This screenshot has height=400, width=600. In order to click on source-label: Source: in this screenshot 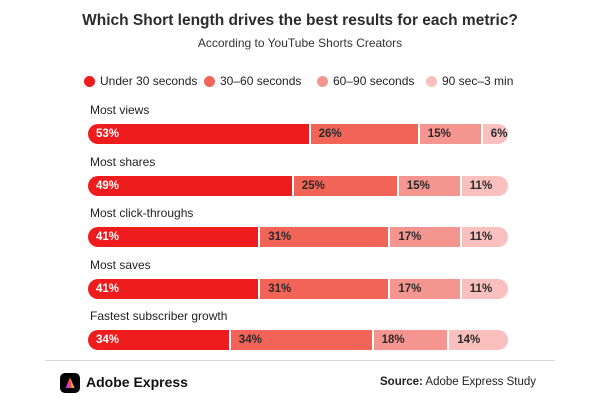, I will do `click(401, 382)`.